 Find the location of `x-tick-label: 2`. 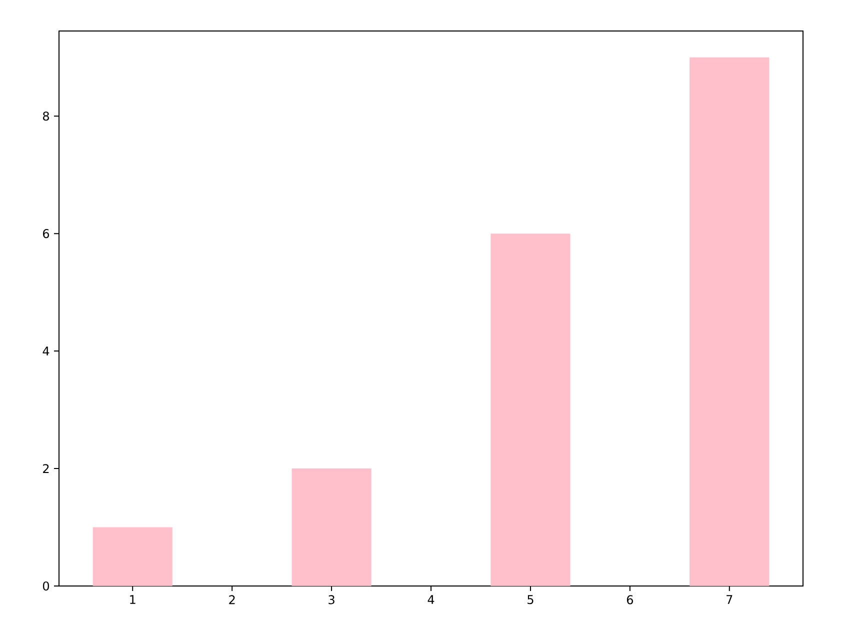

x-tick-label: 2 is located at coordinates (232, 599).